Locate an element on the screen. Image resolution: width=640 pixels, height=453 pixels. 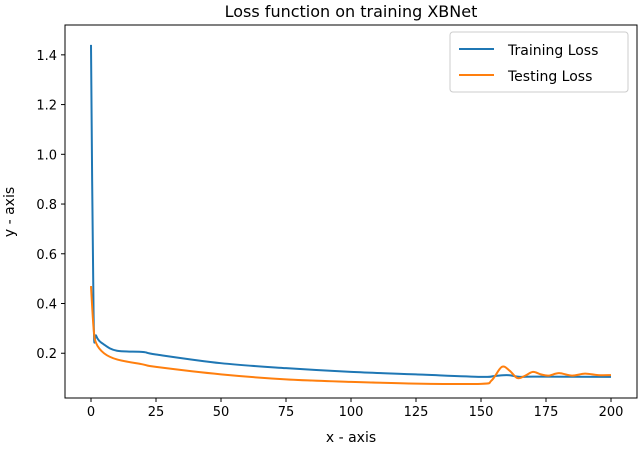
legend-label-testing: Testing Loss is located at coordinates (549, 77).